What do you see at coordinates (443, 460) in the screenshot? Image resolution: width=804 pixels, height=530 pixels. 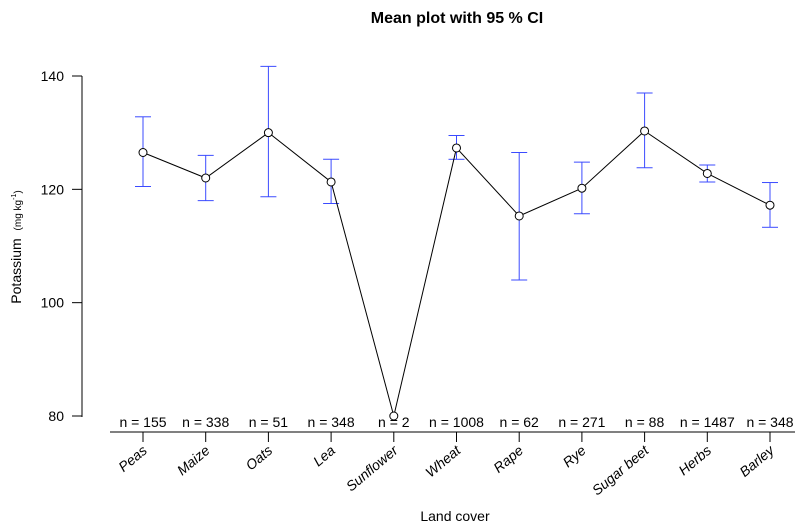 I see `category-label: Wheat` at bounding box center [443, 460].